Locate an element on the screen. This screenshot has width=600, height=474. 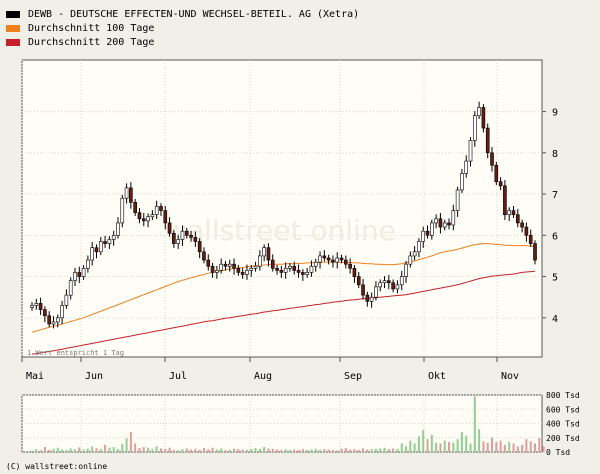
volume-tick-label: 600 Tsd is located at coordinates (563, 409).